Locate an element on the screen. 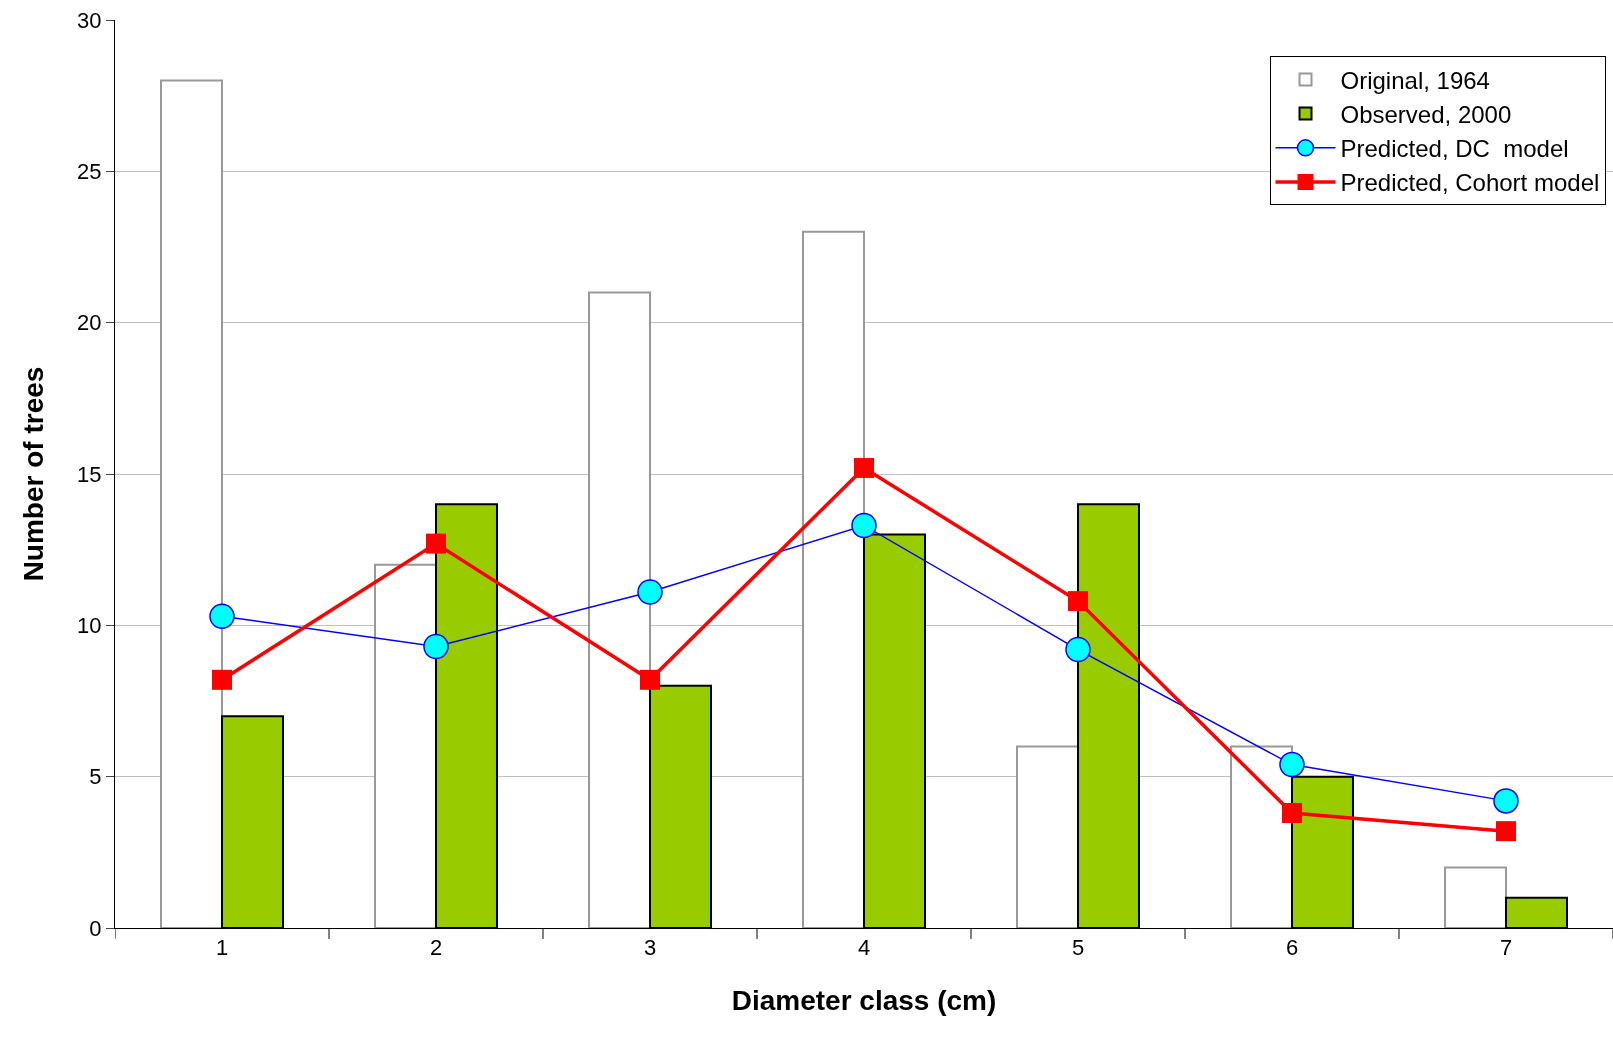 This screenshot has height=1038, width=1613. y-axis-title: Number of trees is located at coordinates (33, 474).